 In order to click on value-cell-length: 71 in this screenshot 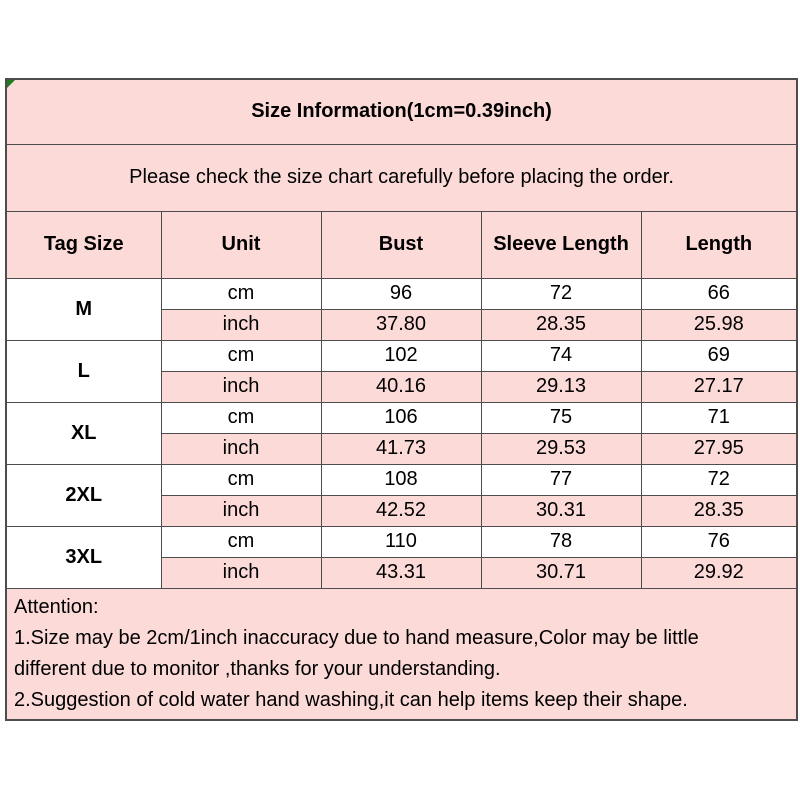, I will do `click(719, 417)`.